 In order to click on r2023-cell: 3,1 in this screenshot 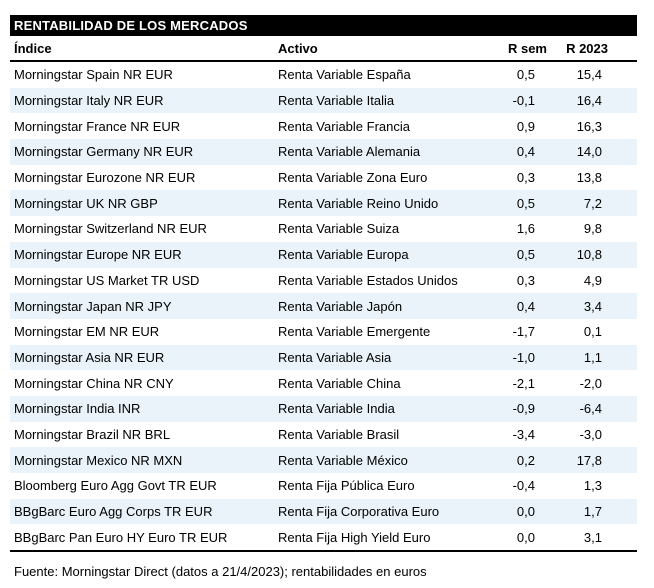, I will do `click(592, 537)`.